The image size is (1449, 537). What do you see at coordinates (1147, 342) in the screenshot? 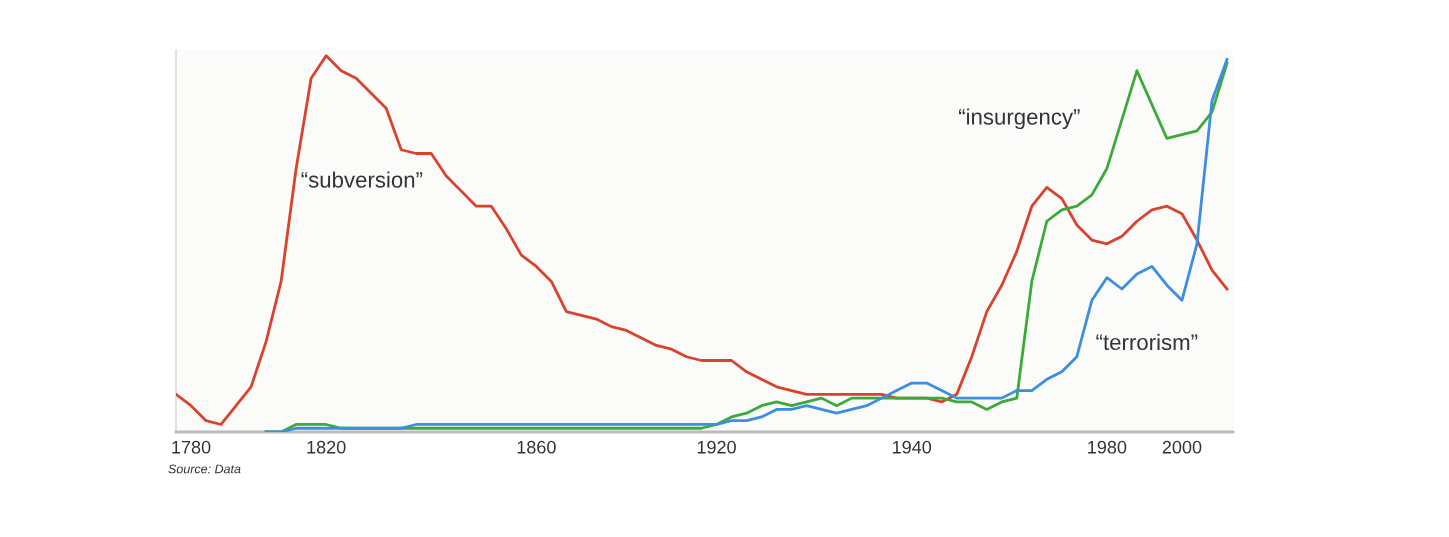
I see `series-label: “terrorism”` at bounding box center [1147, 342].